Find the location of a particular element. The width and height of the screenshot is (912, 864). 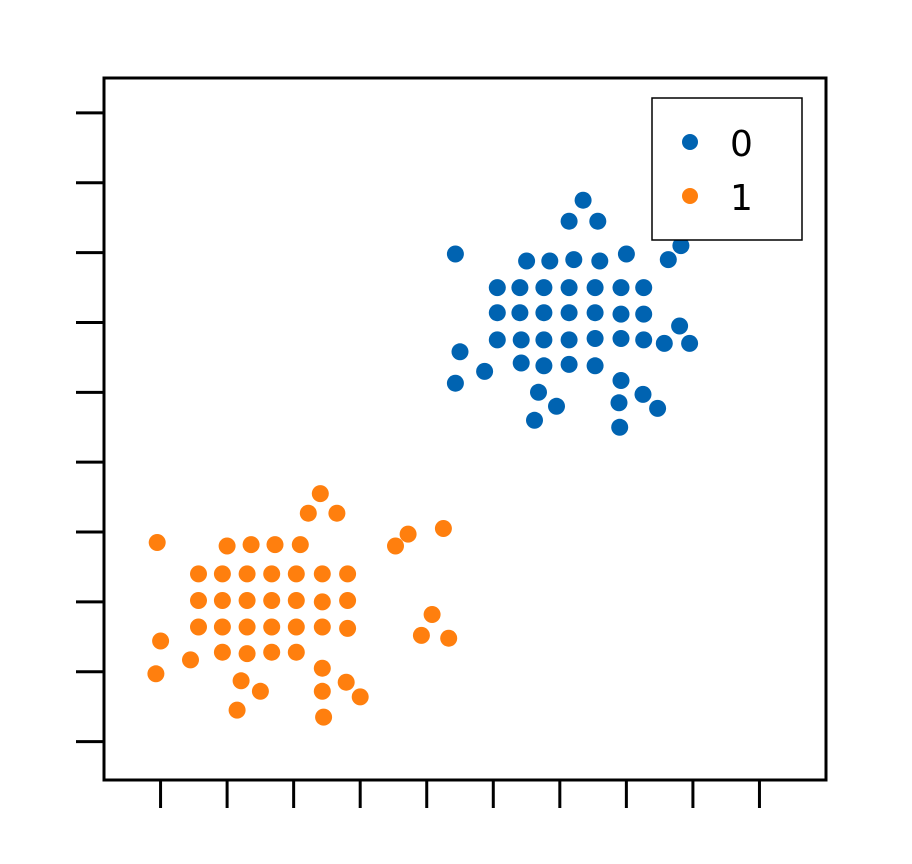

legend-label-0: 0 is located at coordinates (741, 144).